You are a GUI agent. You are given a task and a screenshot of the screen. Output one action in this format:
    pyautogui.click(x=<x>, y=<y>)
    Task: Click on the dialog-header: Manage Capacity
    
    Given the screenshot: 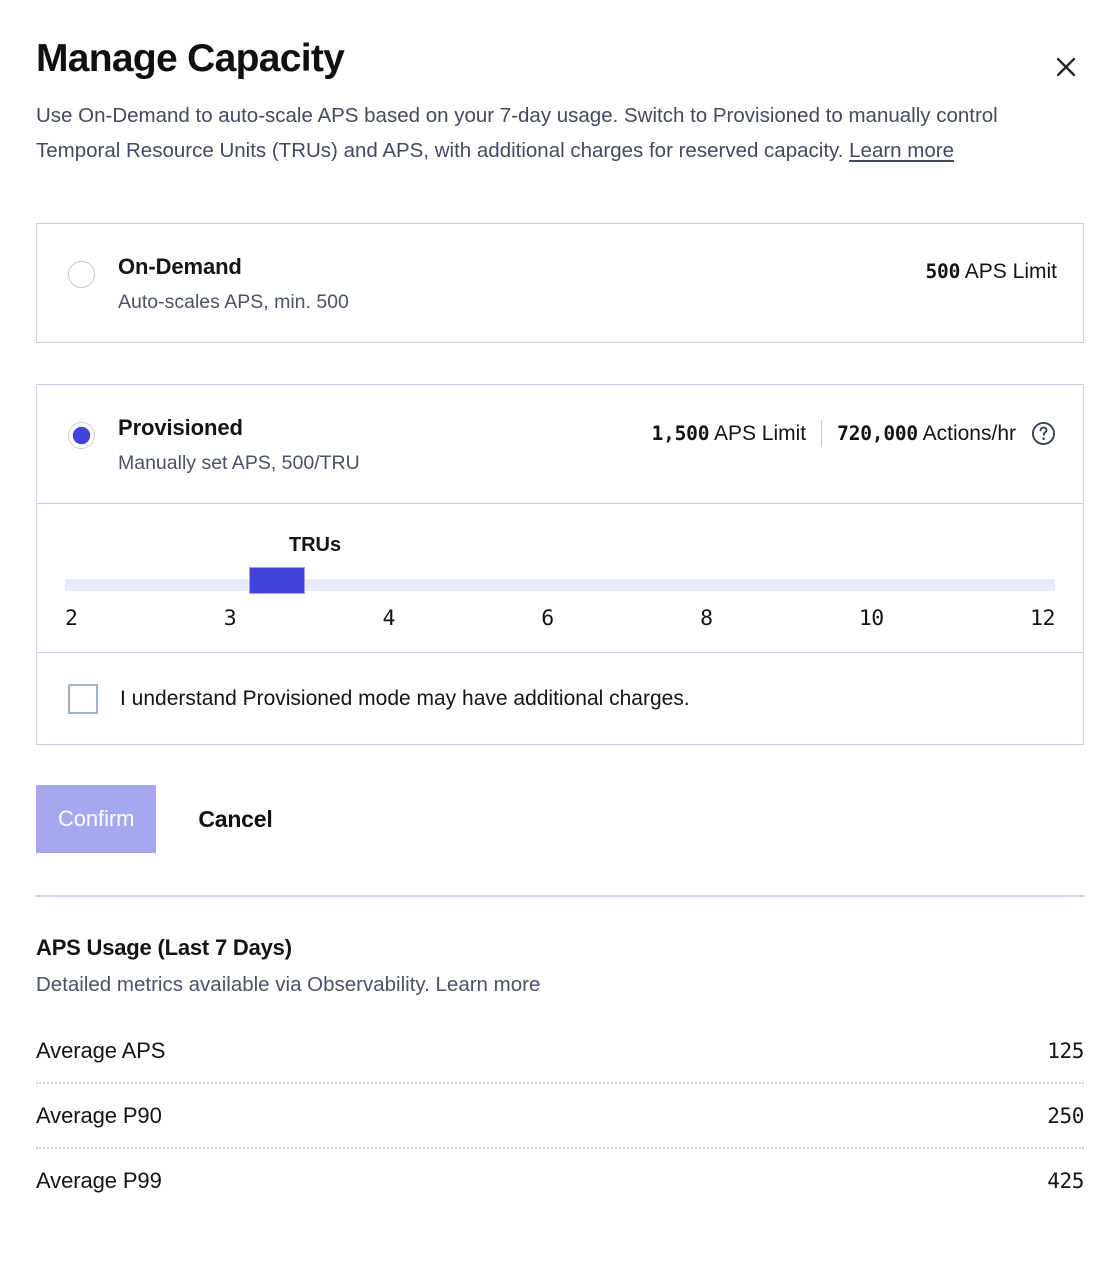 What is the action you would take?
    pyautogui.click(x=560, y=60)
    